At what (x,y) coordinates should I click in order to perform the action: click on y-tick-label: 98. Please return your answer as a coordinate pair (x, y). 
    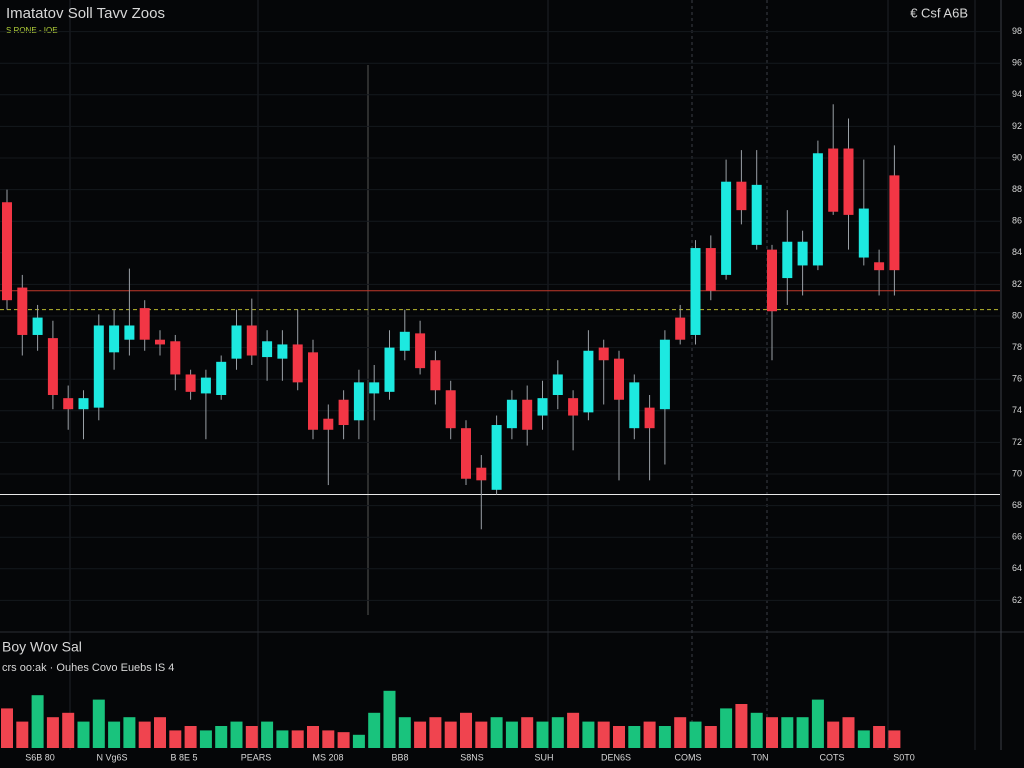
    Looking at the image, I should click on (1017, 31).